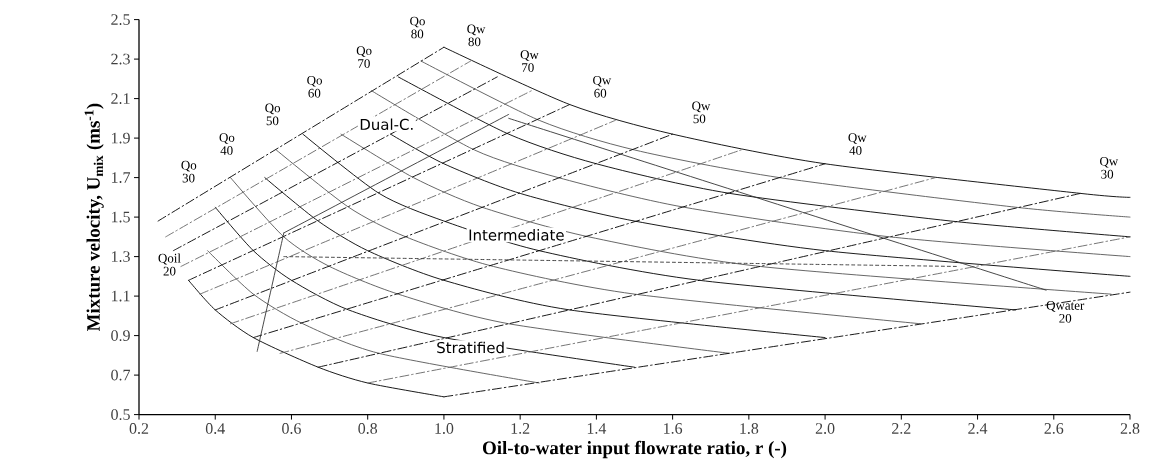 The width and height of the screenshot is (1154, 474). Describe the element at coordinates (120, 415) in the screenshot. I see `y-tick-label: 0.5` at that location.